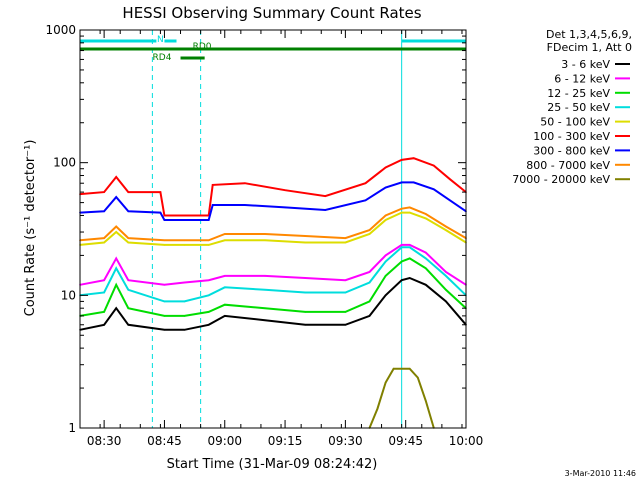  I want to click on y-tick-label: 1000, so click(60, 30).